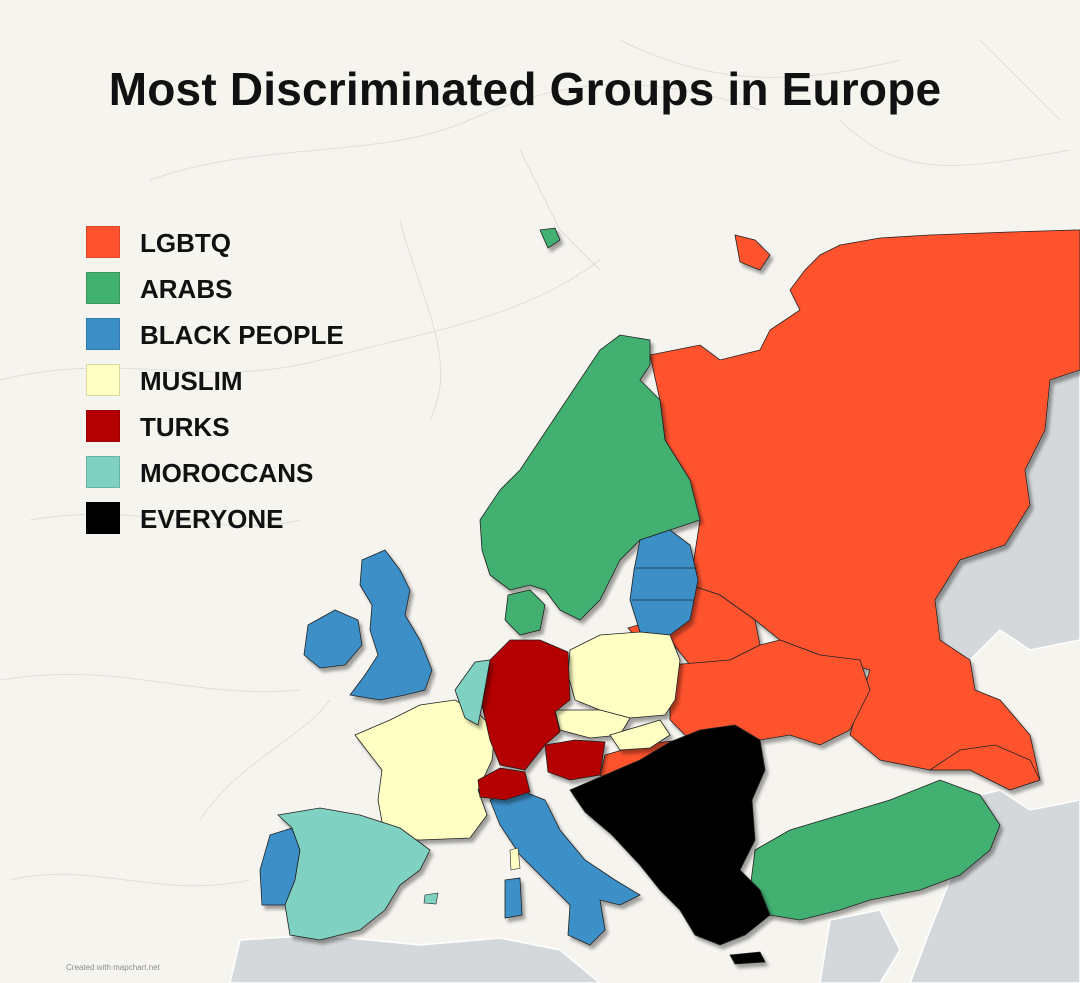 The height and width of the screenshot is (983, 1080). I want to click on map-title: Most Discriminated Groups in Europe, so click(525, 89).